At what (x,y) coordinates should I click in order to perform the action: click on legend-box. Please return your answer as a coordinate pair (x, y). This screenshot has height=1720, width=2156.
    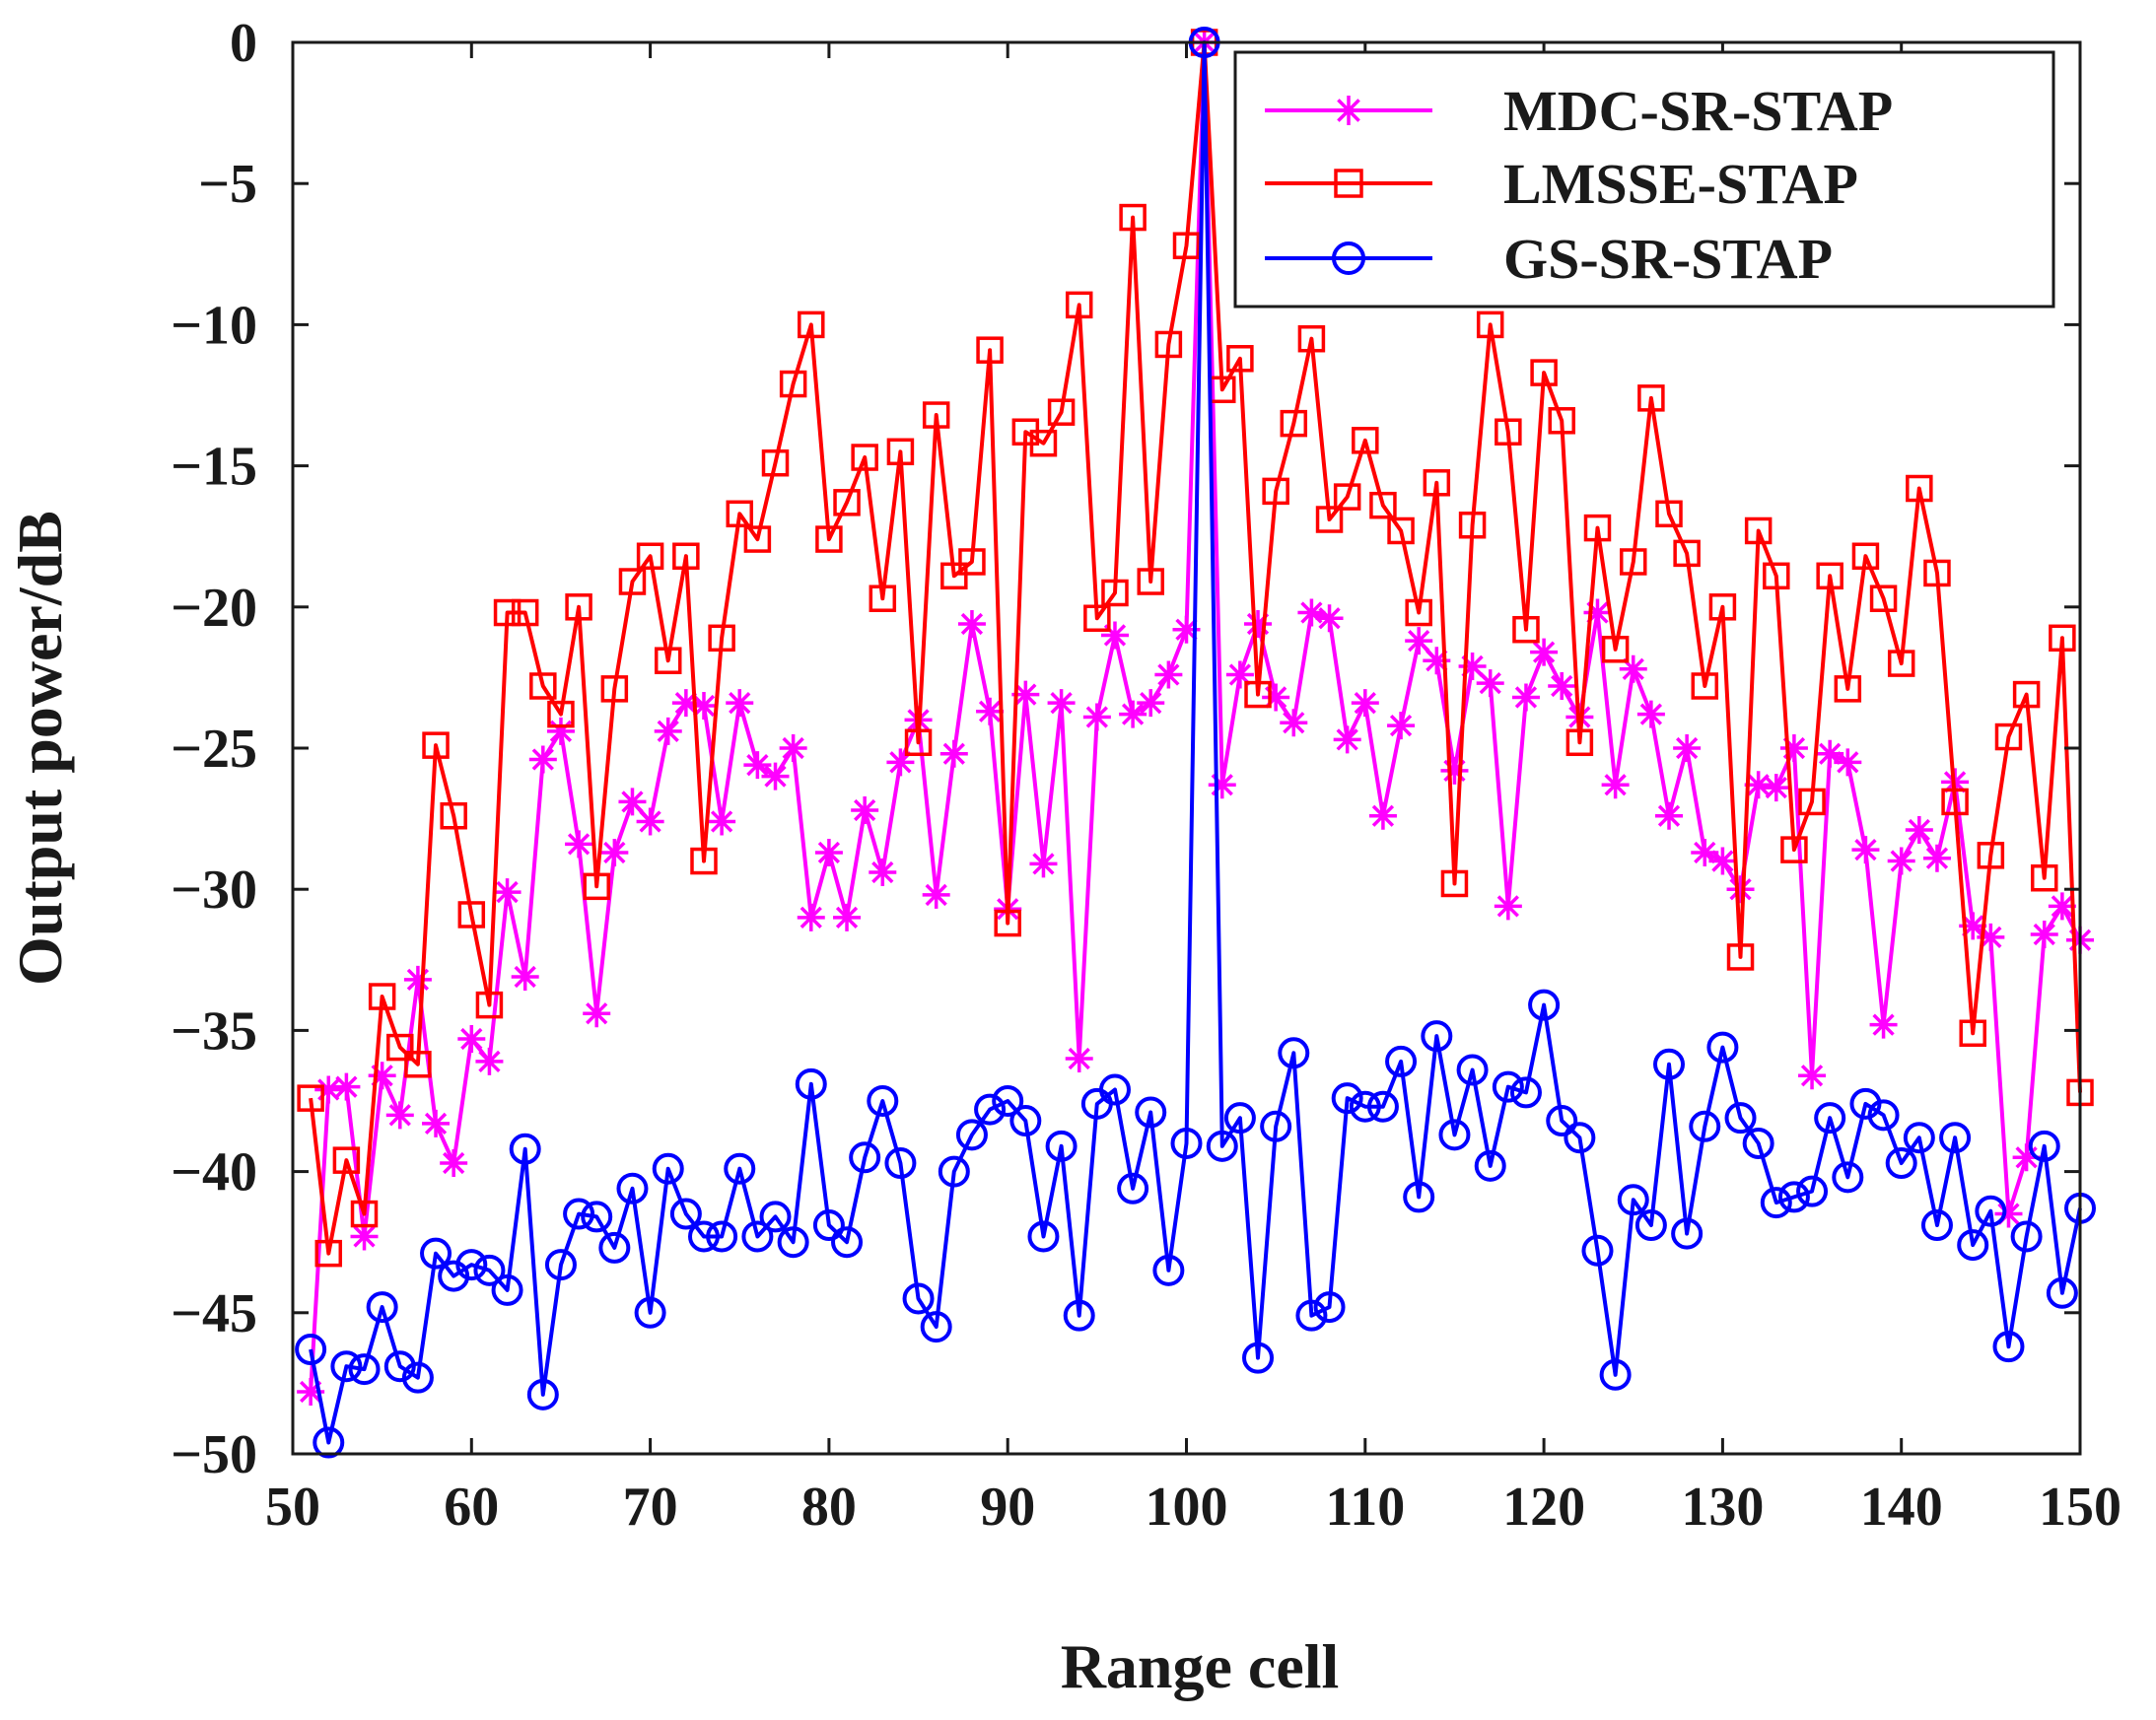
    Looking at the image, I should click on (1644, 180).